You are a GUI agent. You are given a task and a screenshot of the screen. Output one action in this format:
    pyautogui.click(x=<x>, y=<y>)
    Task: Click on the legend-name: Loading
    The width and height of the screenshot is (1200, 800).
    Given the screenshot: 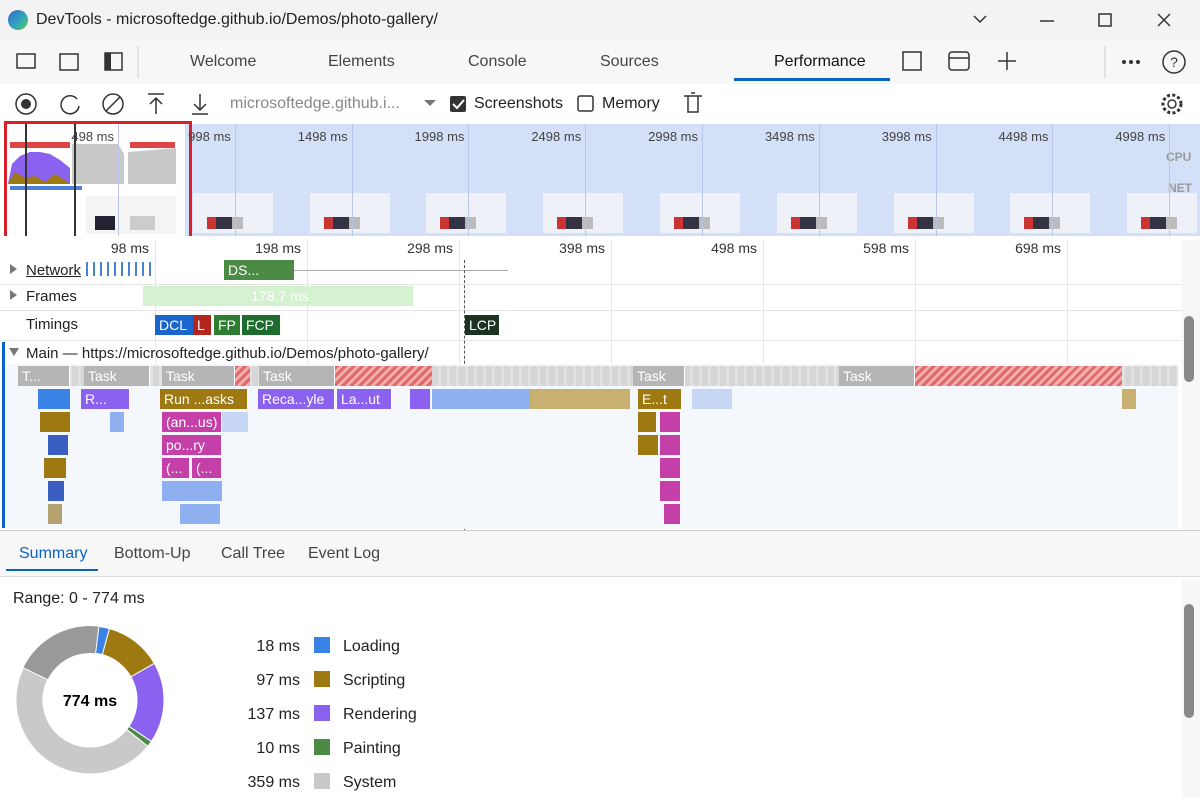 What is the action you would take?
    pyautogui.click(x=371, y=646)
    